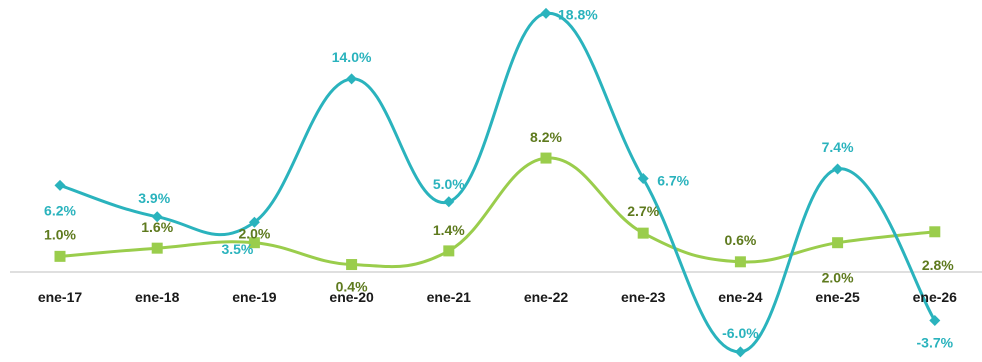 The height and width of the screenshot is (362, 982). I want to click on x-tick-label: ene-22, so click(546, 297).